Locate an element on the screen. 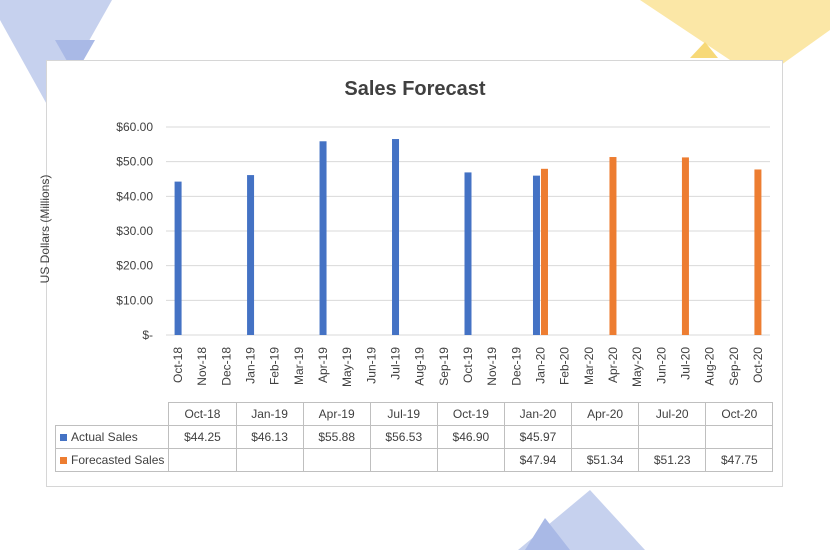  x-tick-label: Jul-19 is located at coordinates (396, 363).